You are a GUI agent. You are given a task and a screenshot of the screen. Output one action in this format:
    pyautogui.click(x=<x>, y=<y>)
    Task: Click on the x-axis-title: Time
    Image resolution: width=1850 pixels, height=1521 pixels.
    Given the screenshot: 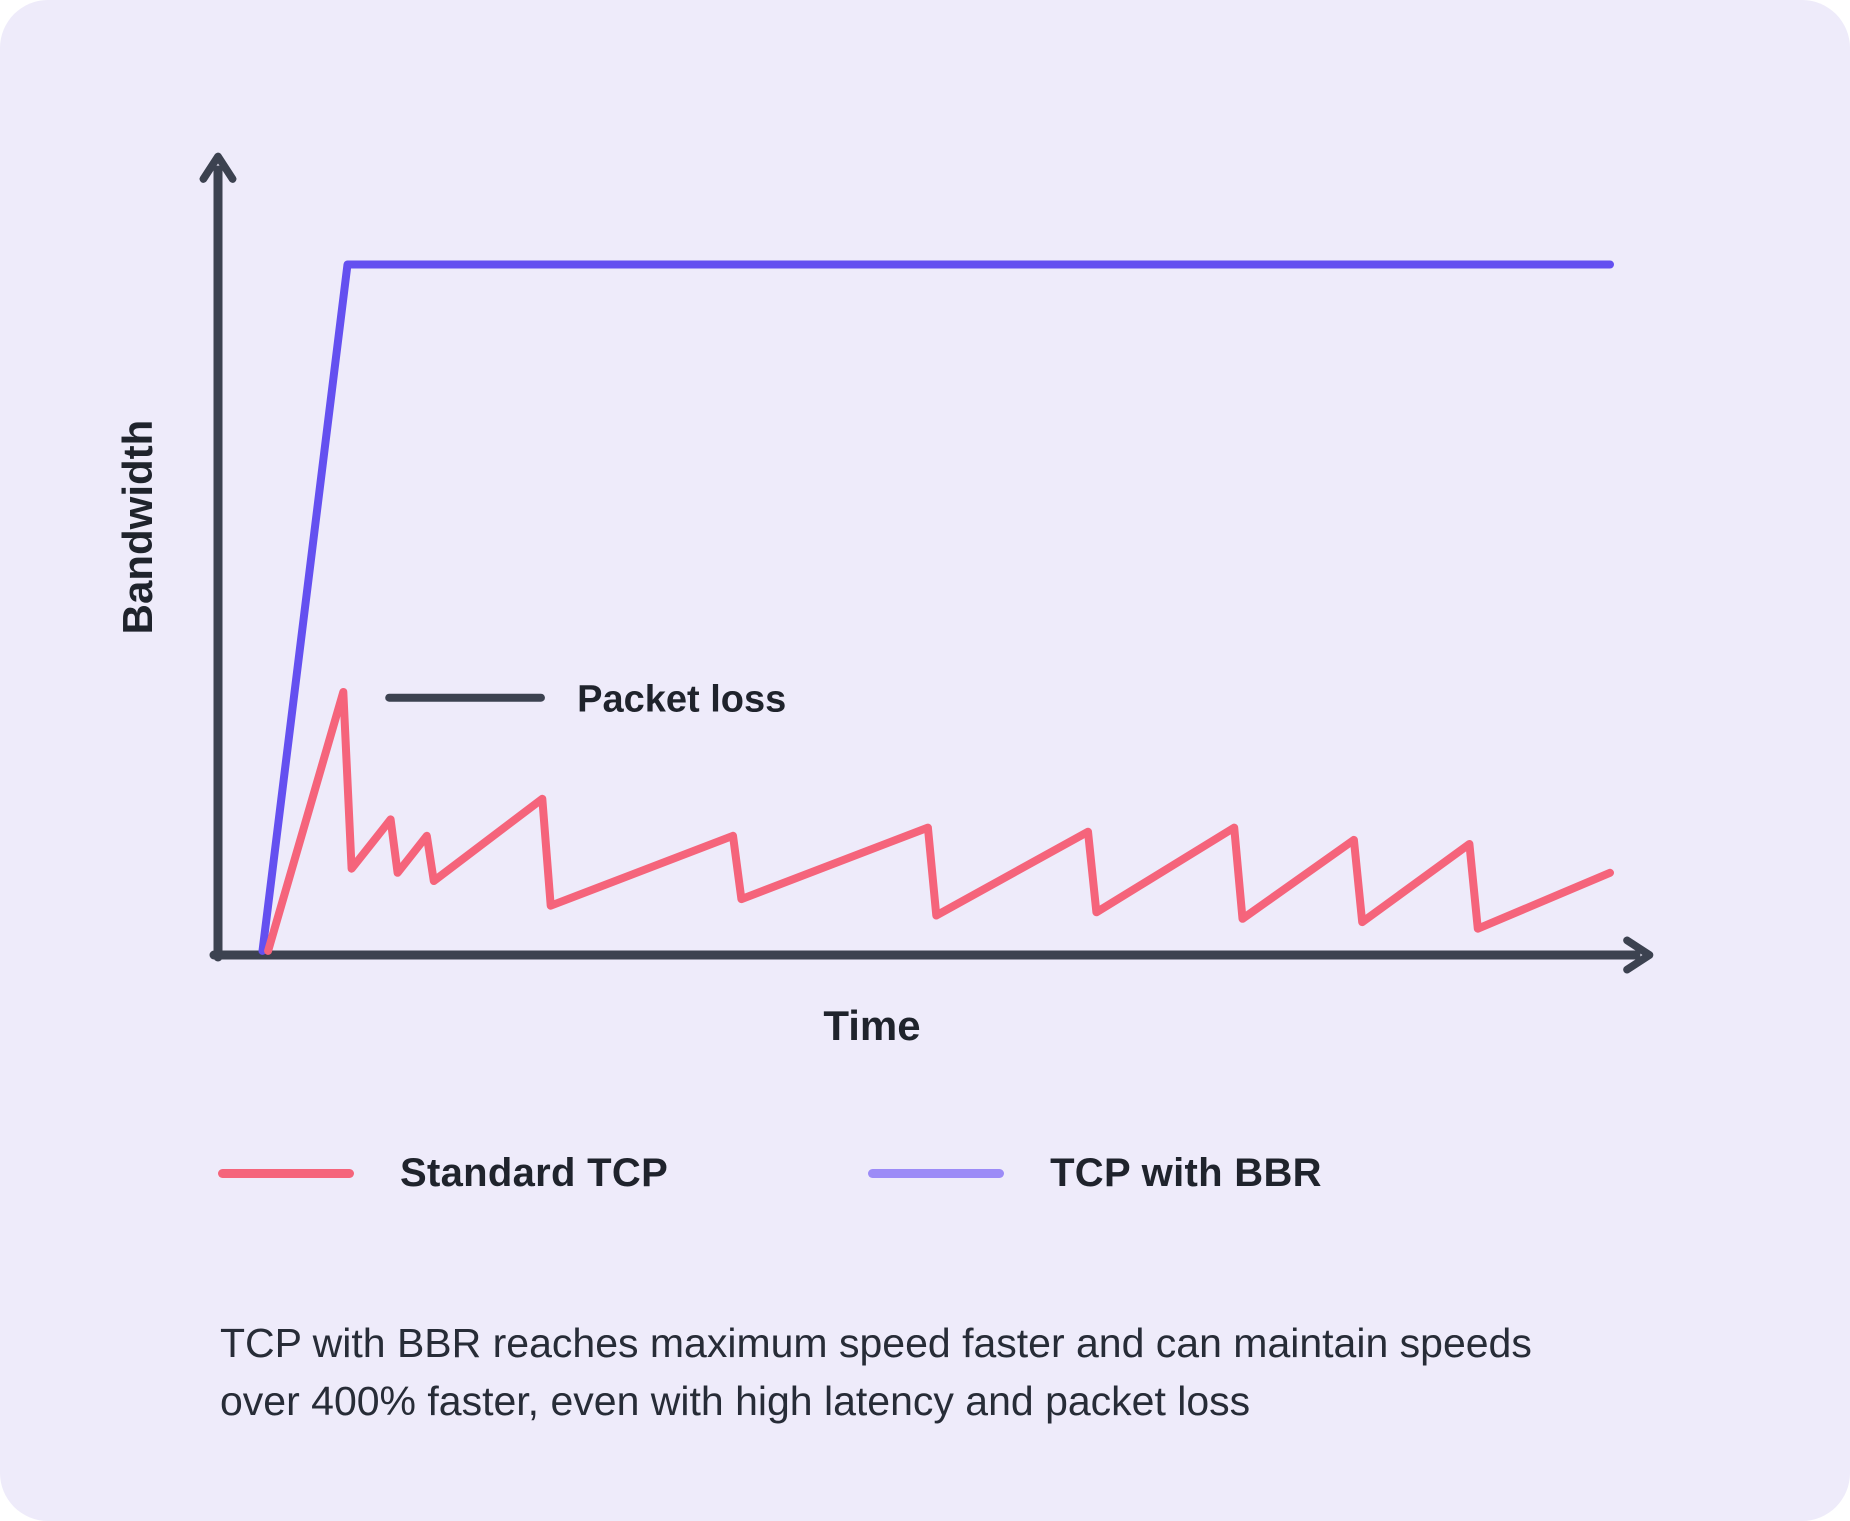 What is the action you would take?
    pyautogui.click(x=871, y=1025)
    